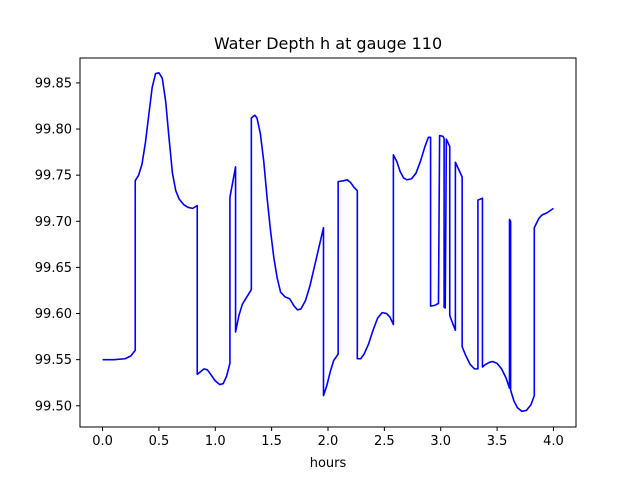  Describe the element at coordinates (440, 441) in the screenshot. I see `x-tick-label: 3.0` at that location.